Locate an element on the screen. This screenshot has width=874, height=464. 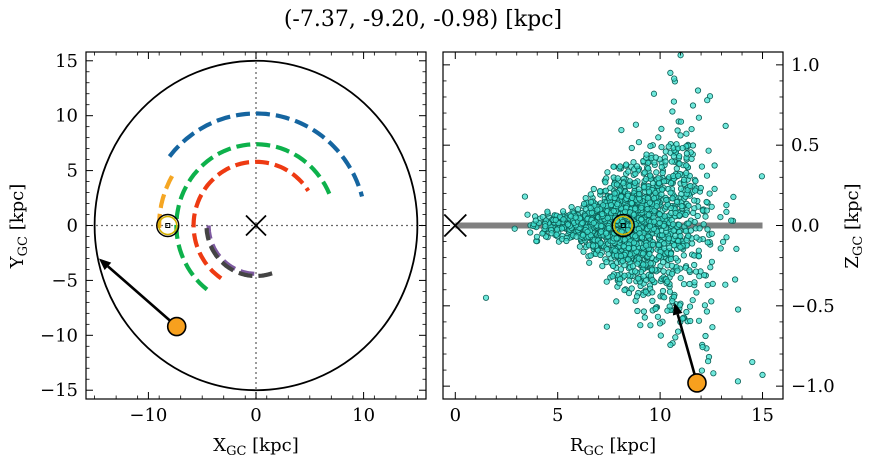
rz-xlabel: RGC [kpc] is located at coordinates (613, 447).